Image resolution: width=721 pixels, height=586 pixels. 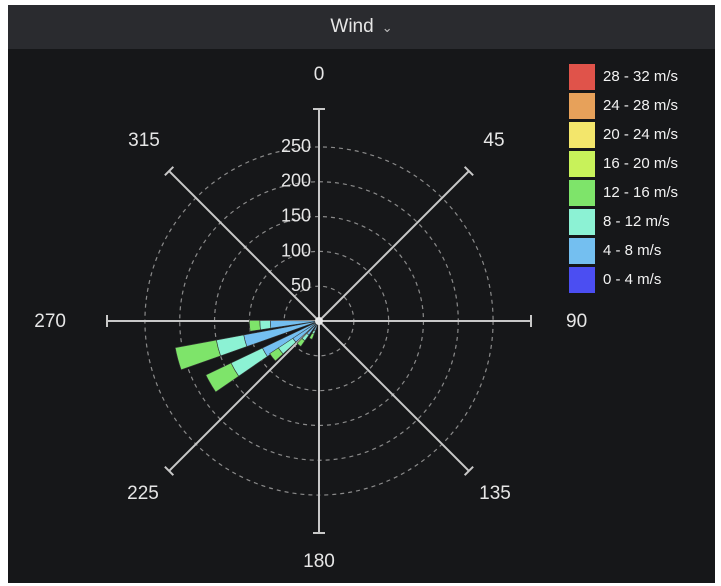 What do you see at coordinates (636, 221) in the screenshot?
I see `legend-label: 8 - 12 m/s` at bounding box center [636, 221].